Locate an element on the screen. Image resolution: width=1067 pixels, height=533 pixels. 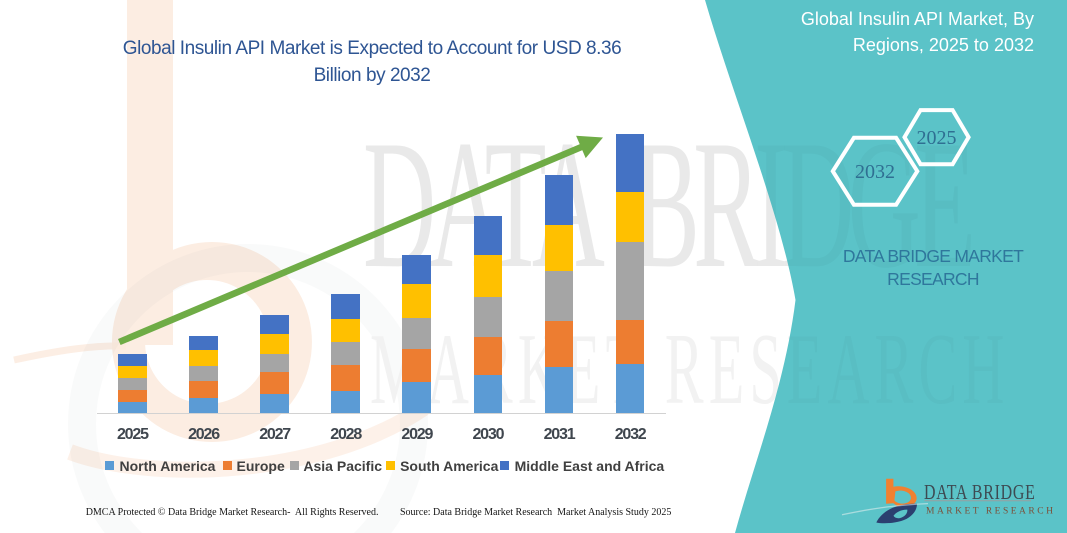
svg-text: MARKET RESEARCH is located at coordinates (990, 512).